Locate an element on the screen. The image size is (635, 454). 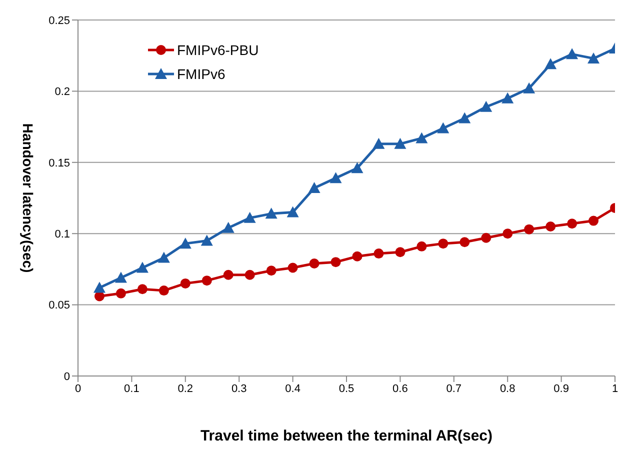
x-tick-label: 0.7 is located at coordinates (454, 388).